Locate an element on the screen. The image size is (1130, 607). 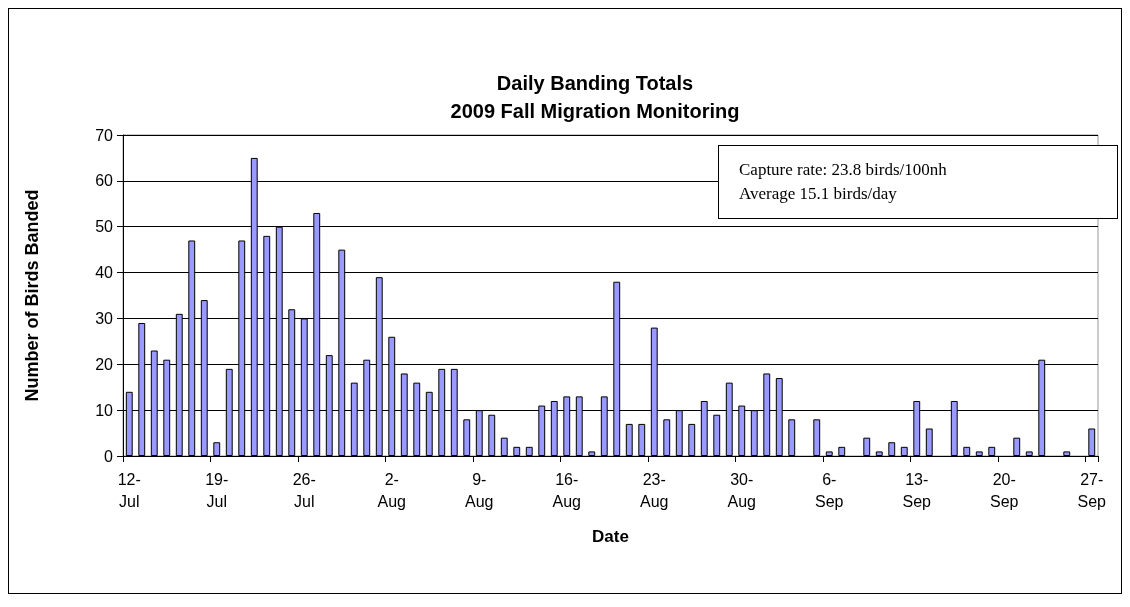
chart-subtitle: 2009 Fall Migration Monitoring is located at coordinates (595, 111).